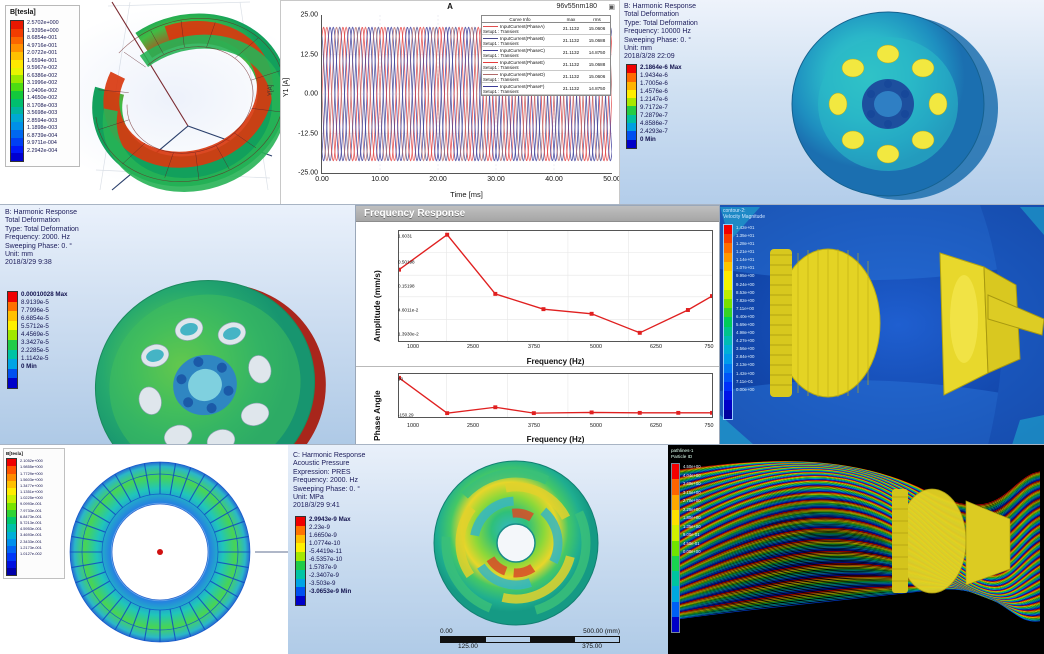 Image resolution: width=1044 pixels, height=654 pixels. Describe the element at coordinates (319, 527) in the screenshot. I see `legend-value: 2.23e-9` at that location.